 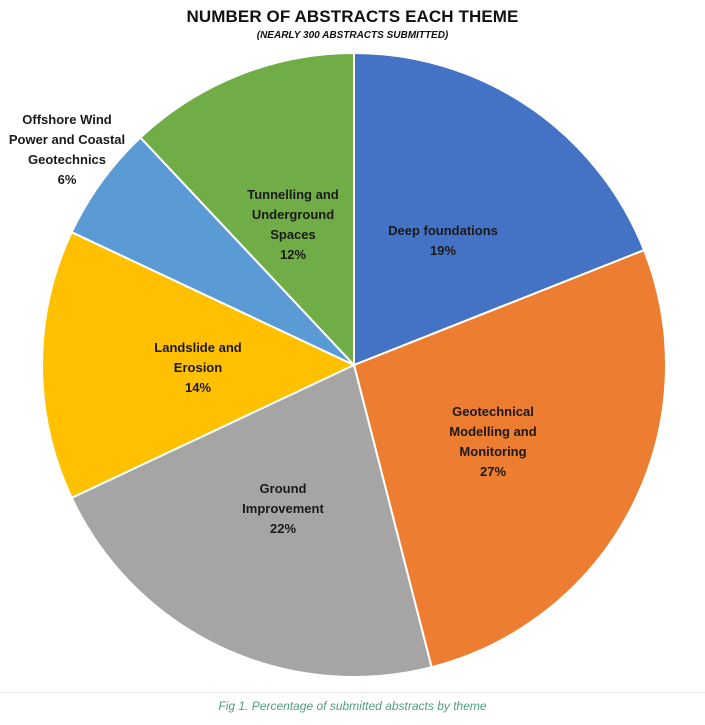 I want to click on slice-name-line: Erosion, so click(x=198, y=367).